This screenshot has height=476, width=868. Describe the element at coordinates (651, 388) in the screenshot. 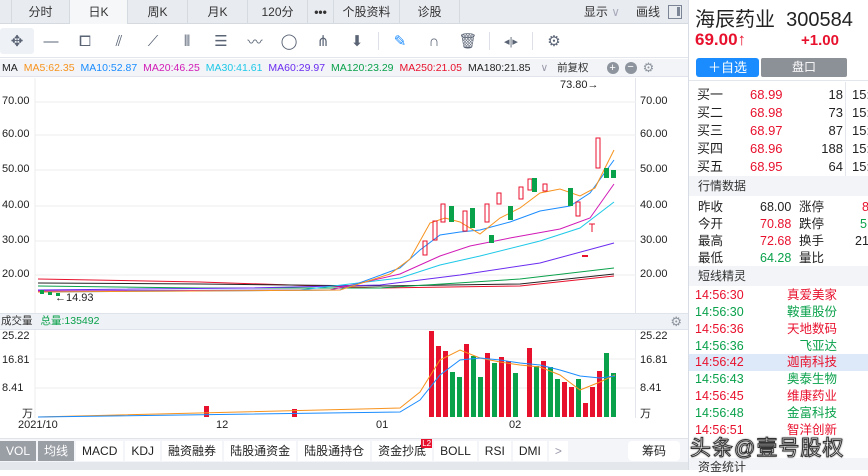

I see `vol-y-tick-right: 8.41` at that location.